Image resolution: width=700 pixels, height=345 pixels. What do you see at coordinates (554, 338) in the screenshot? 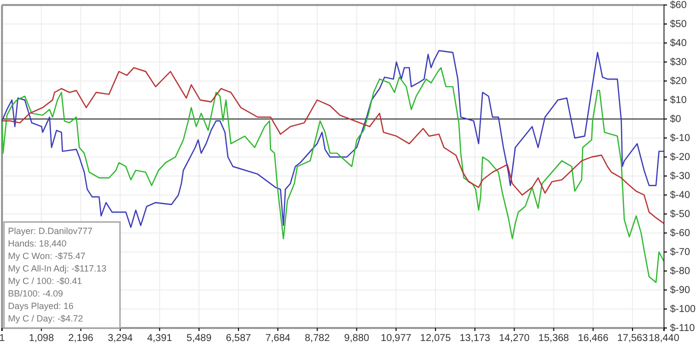
I see `x-tick-label: 15,368` at bounding box center [554, 338].